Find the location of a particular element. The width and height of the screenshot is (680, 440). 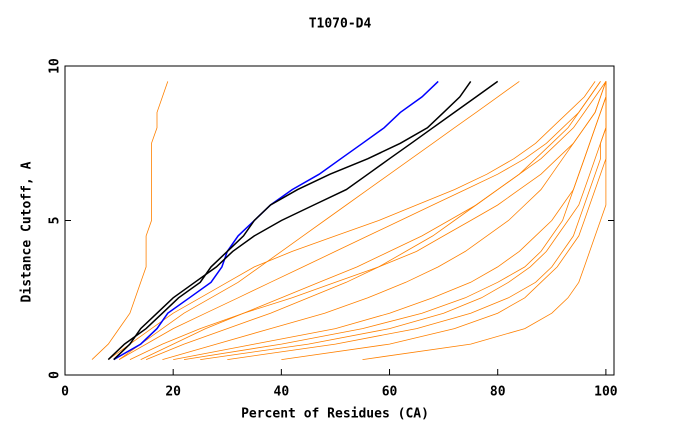

series-line is located at coordinates (130, 220).